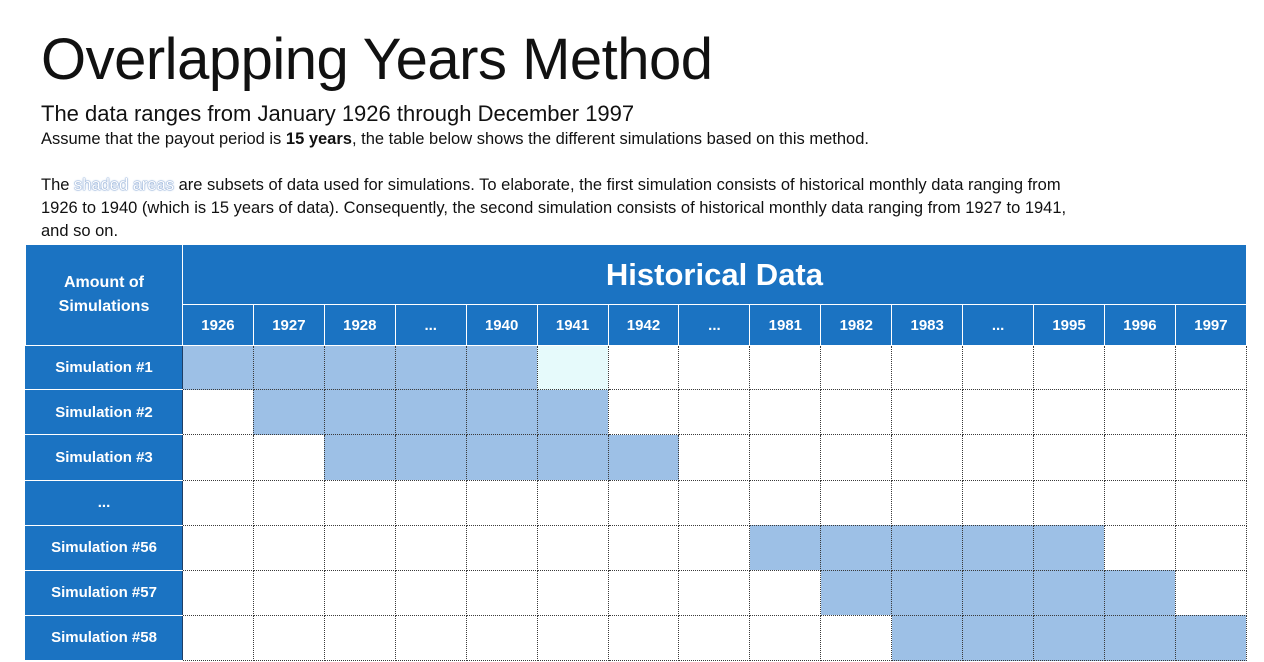 This screenshot has width=1264, height=662. What do you see at coordinates (104, 295) in the screenshot?
I see `corner-header: Amount of Simulations` at bounding box center [104, 295].